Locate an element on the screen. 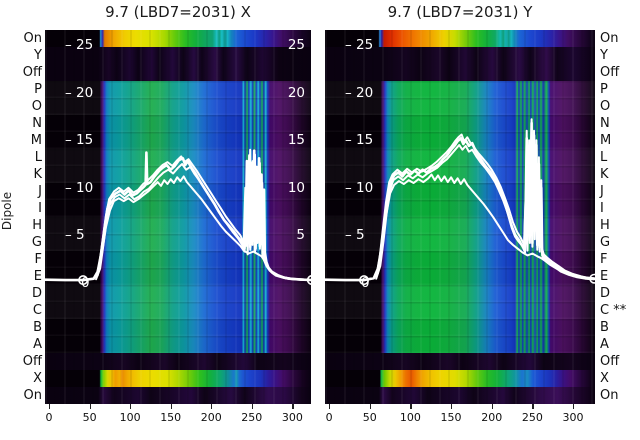 This screenshot has height=440, width=640. row-label-left: D is located at coordinates (36, 293).